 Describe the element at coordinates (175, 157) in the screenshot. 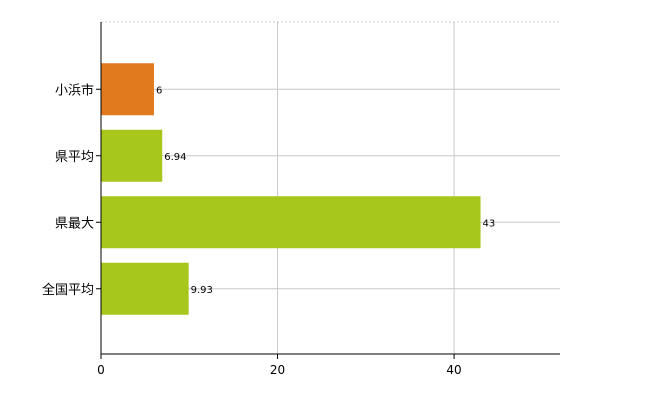

I see `data-label: 6.94` at that location.